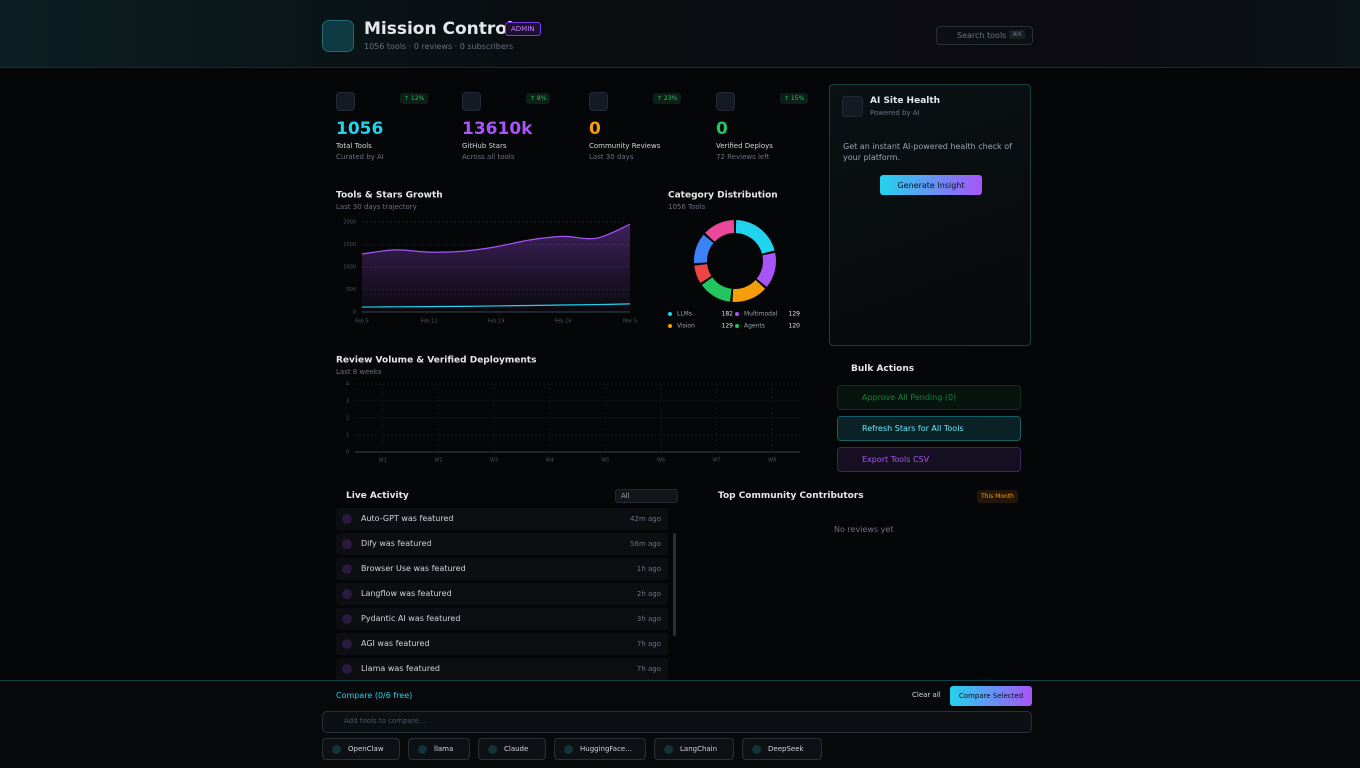 Image resolution: width=1360 pixels, height=768 pixels. I want to click on y-tick-label: 3, so click(347, 402).